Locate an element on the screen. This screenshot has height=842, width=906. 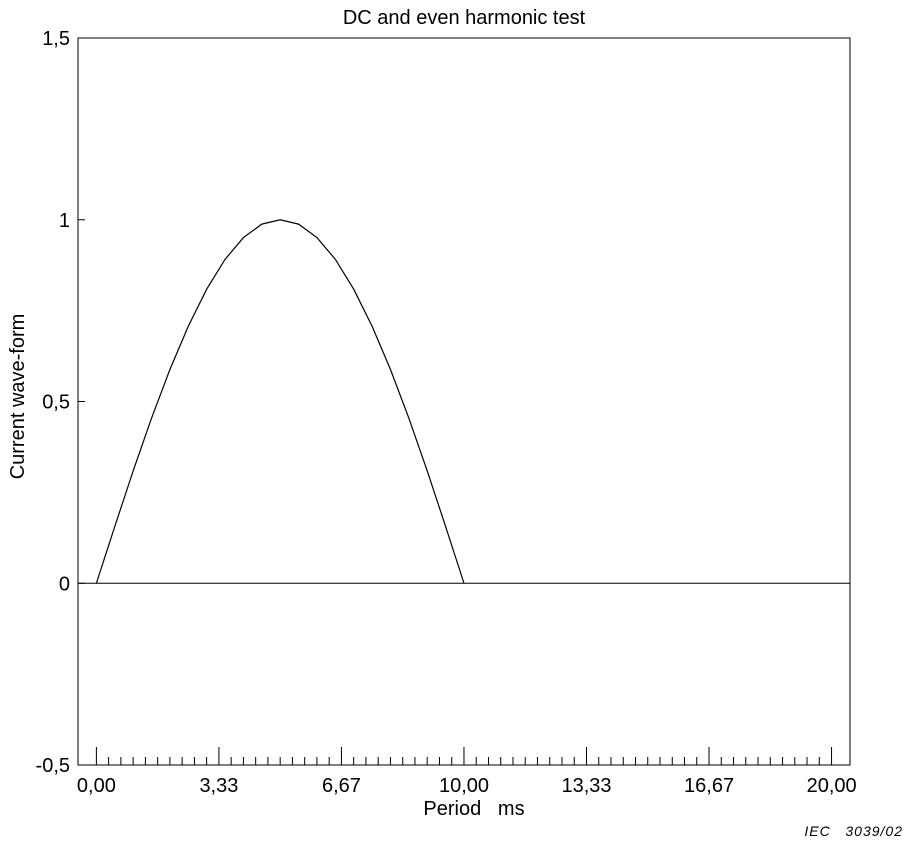
x-tick-label: 3,33 is located at coordinates (218, 786).